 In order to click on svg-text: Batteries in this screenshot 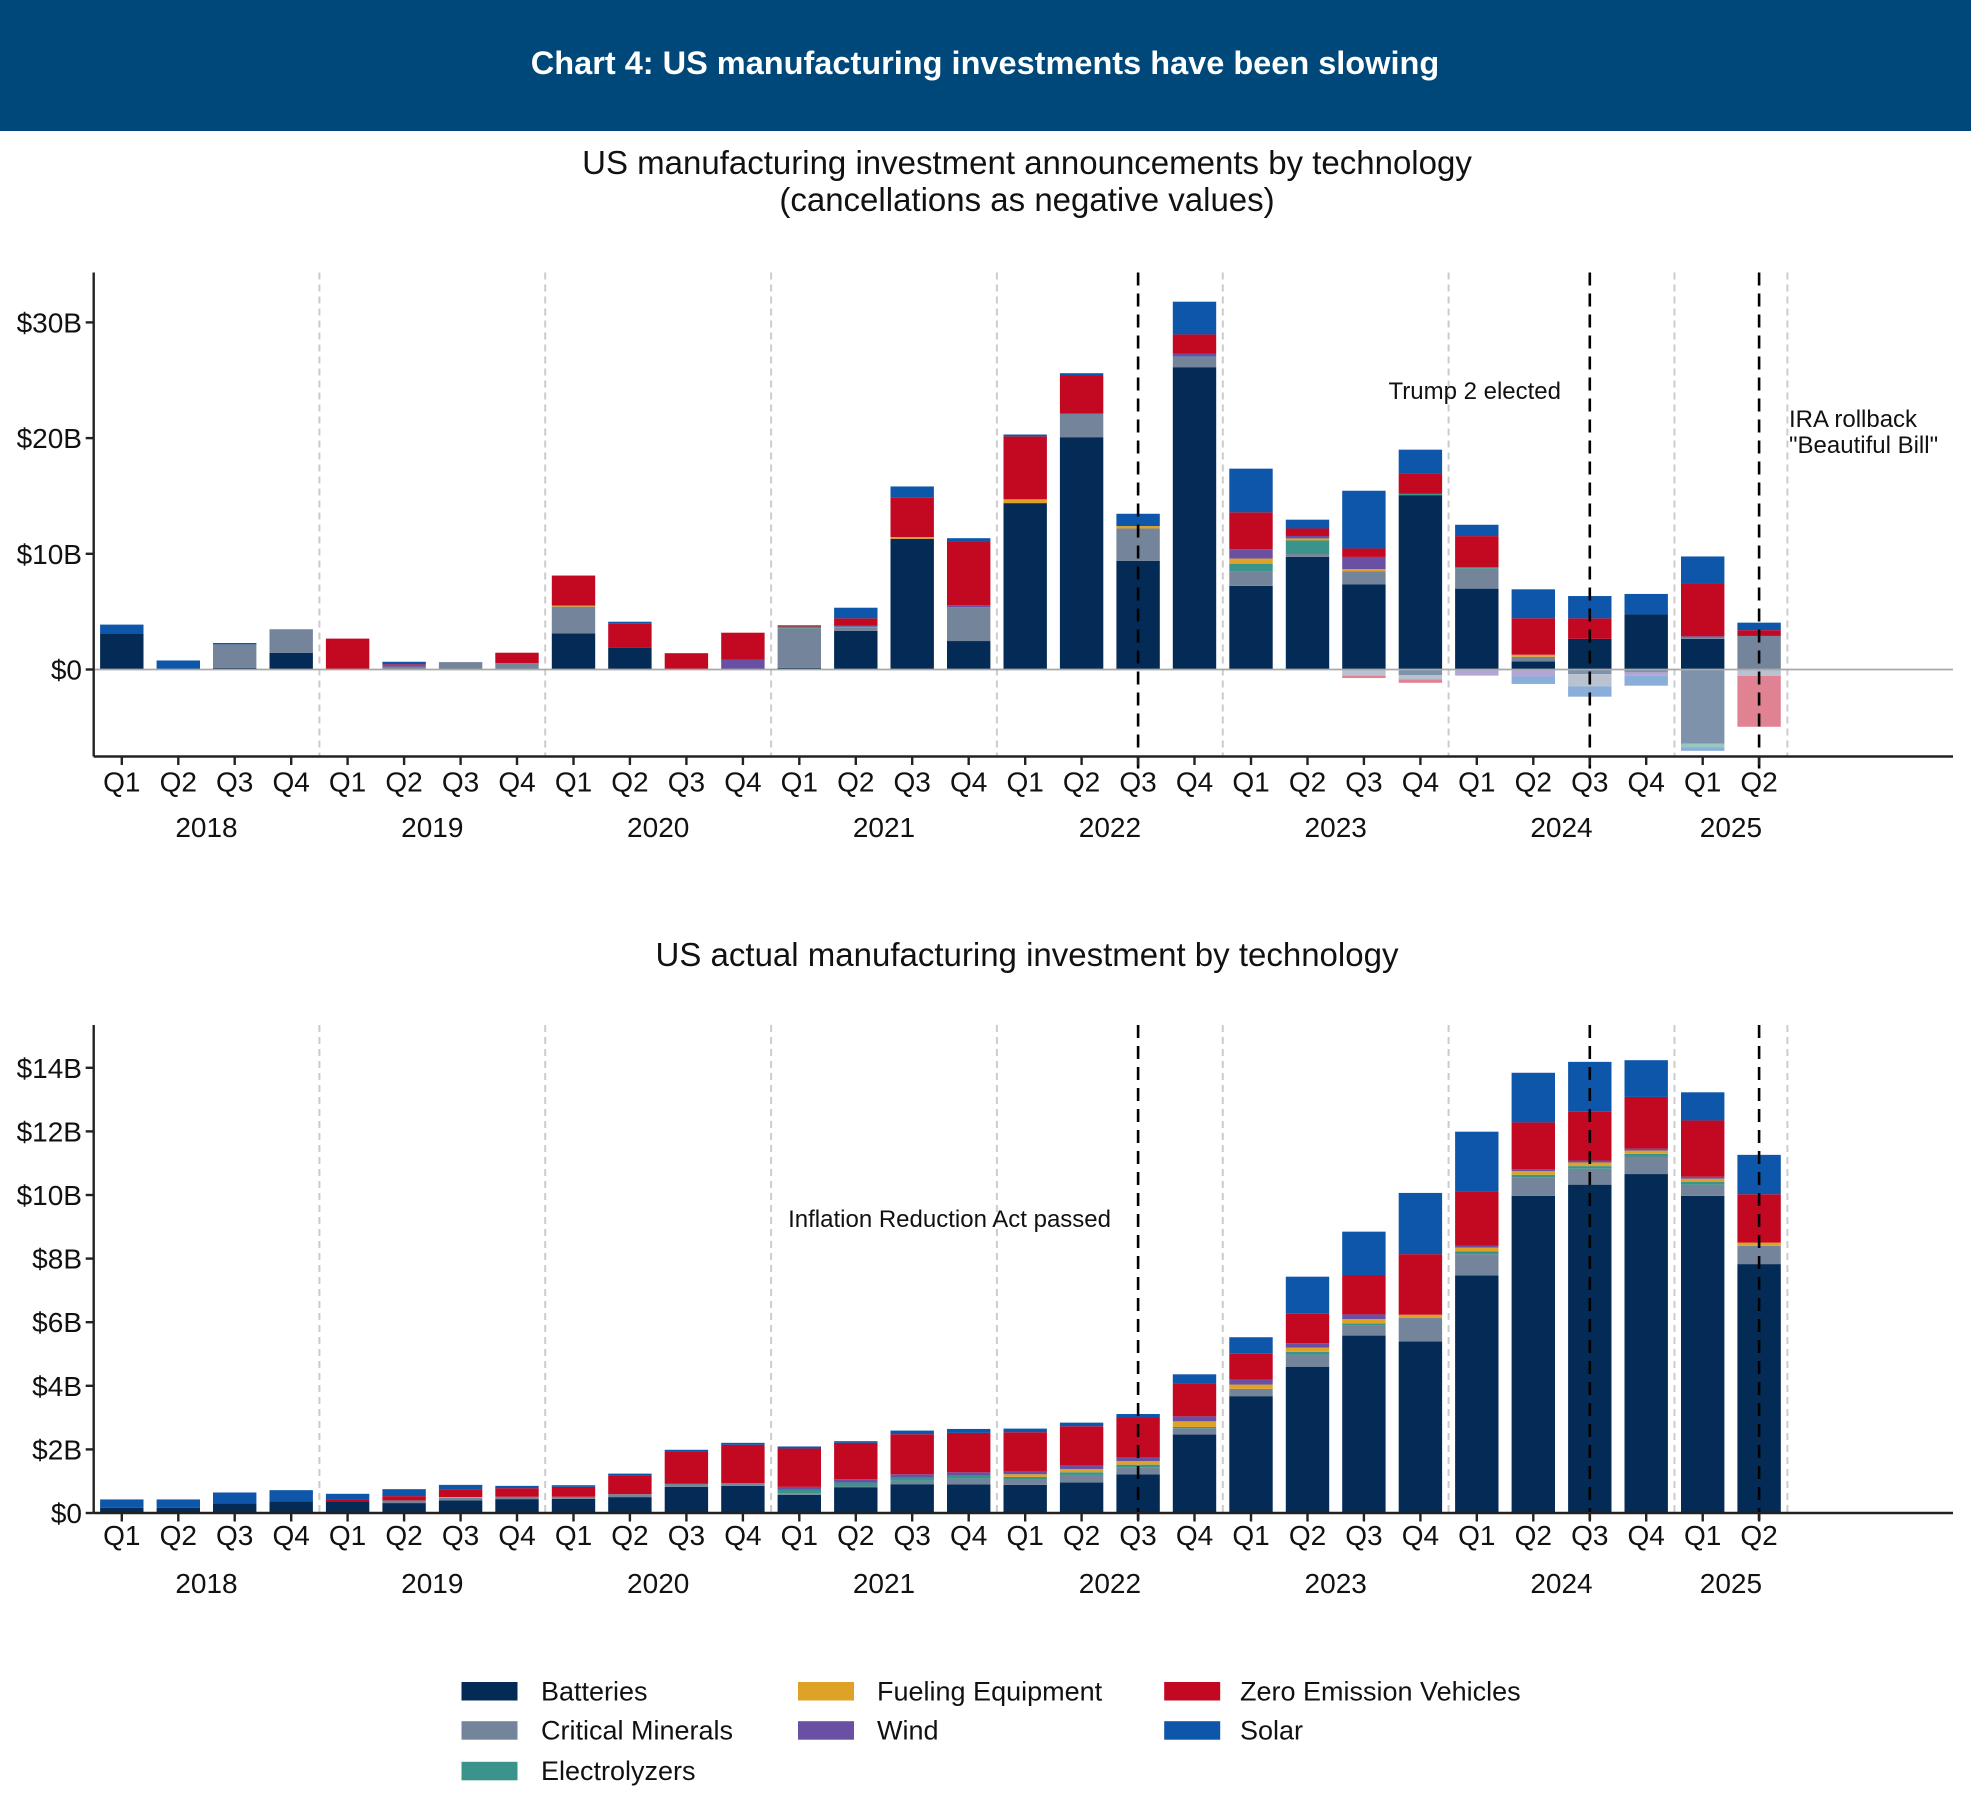, I will do `click(594, 1692)`.